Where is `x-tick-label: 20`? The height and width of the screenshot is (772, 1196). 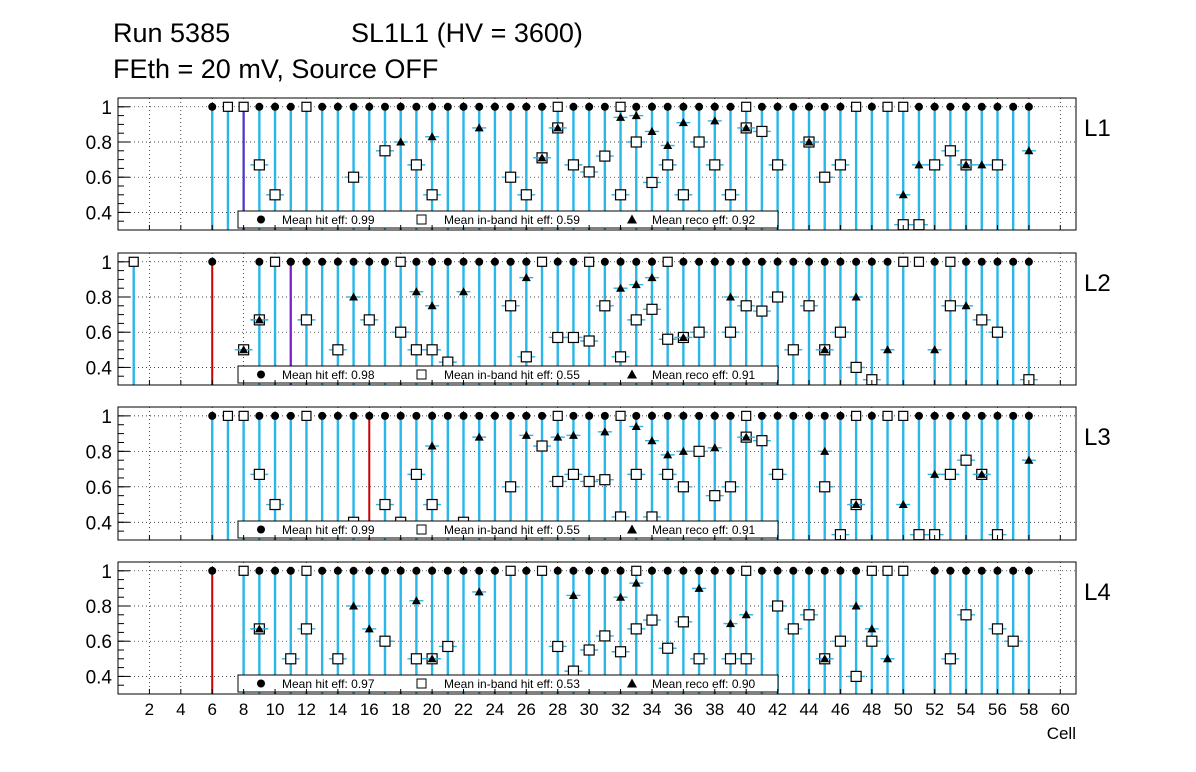
x-tick-label: 20 is located at coordinates (432, 709).